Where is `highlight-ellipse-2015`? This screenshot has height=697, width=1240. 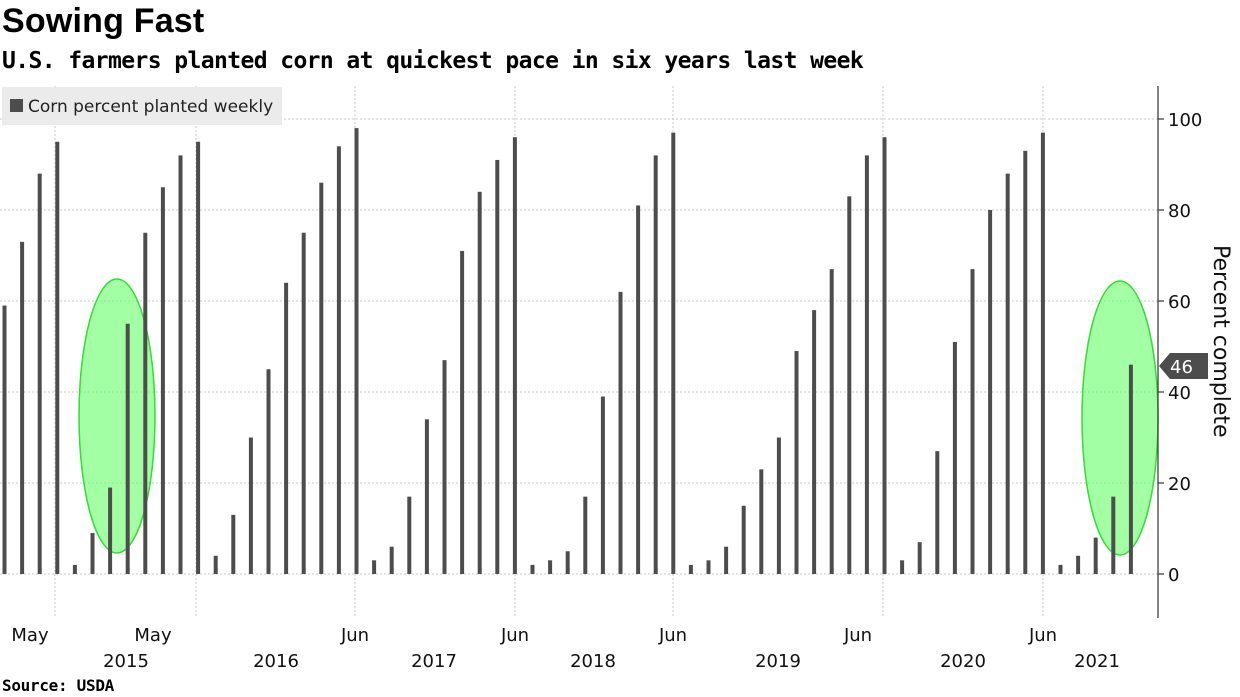 highlight-ellipse-2015 is located at coordinates (117, 416).